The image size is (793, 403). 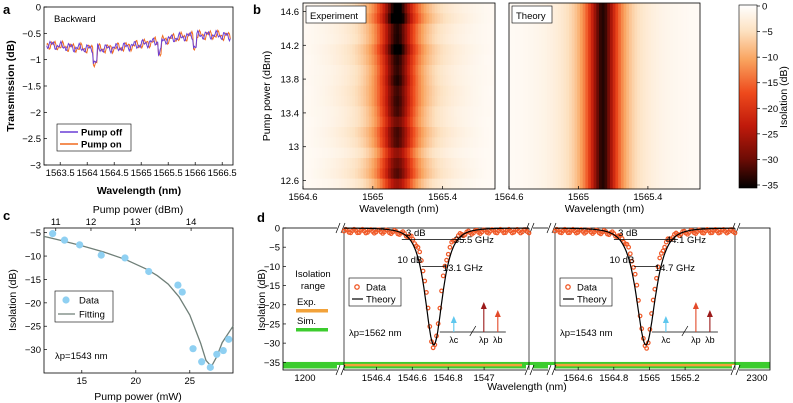 I want to click on panel-a-xtick-label: 1566, so click(x=195, y=173).